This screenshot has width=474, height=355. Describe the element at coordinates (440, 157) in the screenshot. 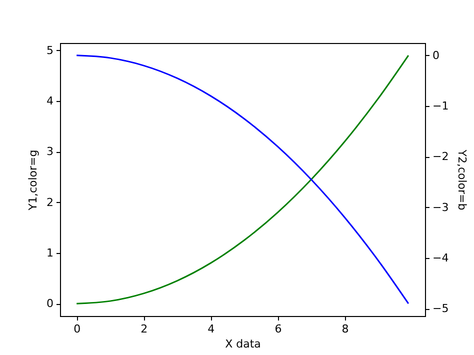

I see `y2-tick-label: −2` at that location.